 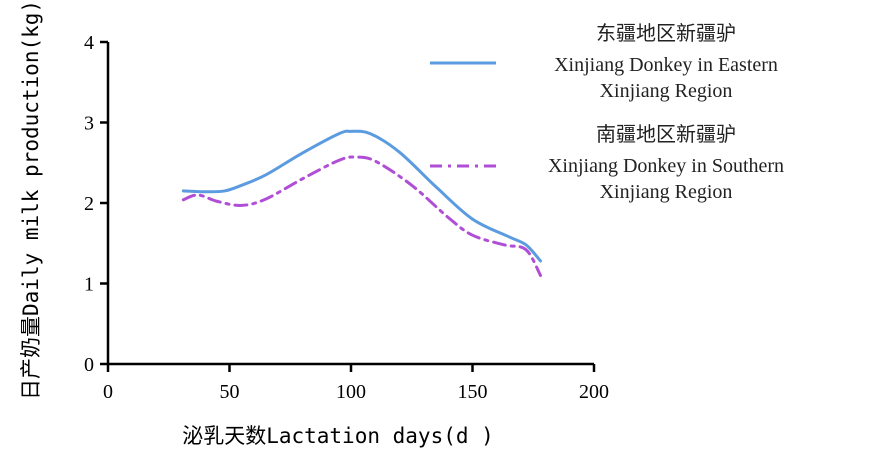 What do you see at coordinates (666, 33) in the screenshot?
I see `legend-label-1-line-1: 东疆地区新疆驴` at bounding box center [666, 33].